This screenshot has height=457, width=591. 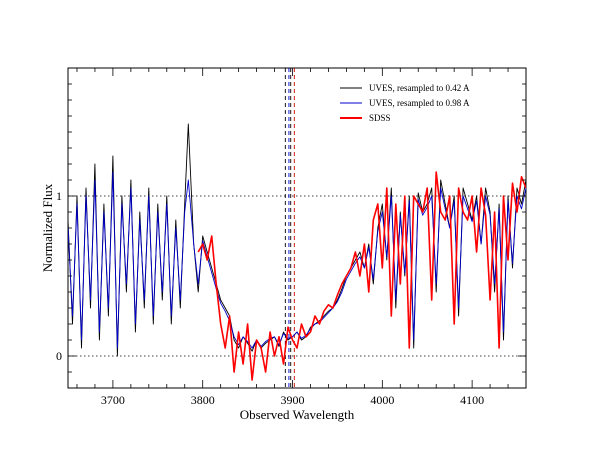 I want to click on x-tick-label: 3700, so click(x=113, y=400).